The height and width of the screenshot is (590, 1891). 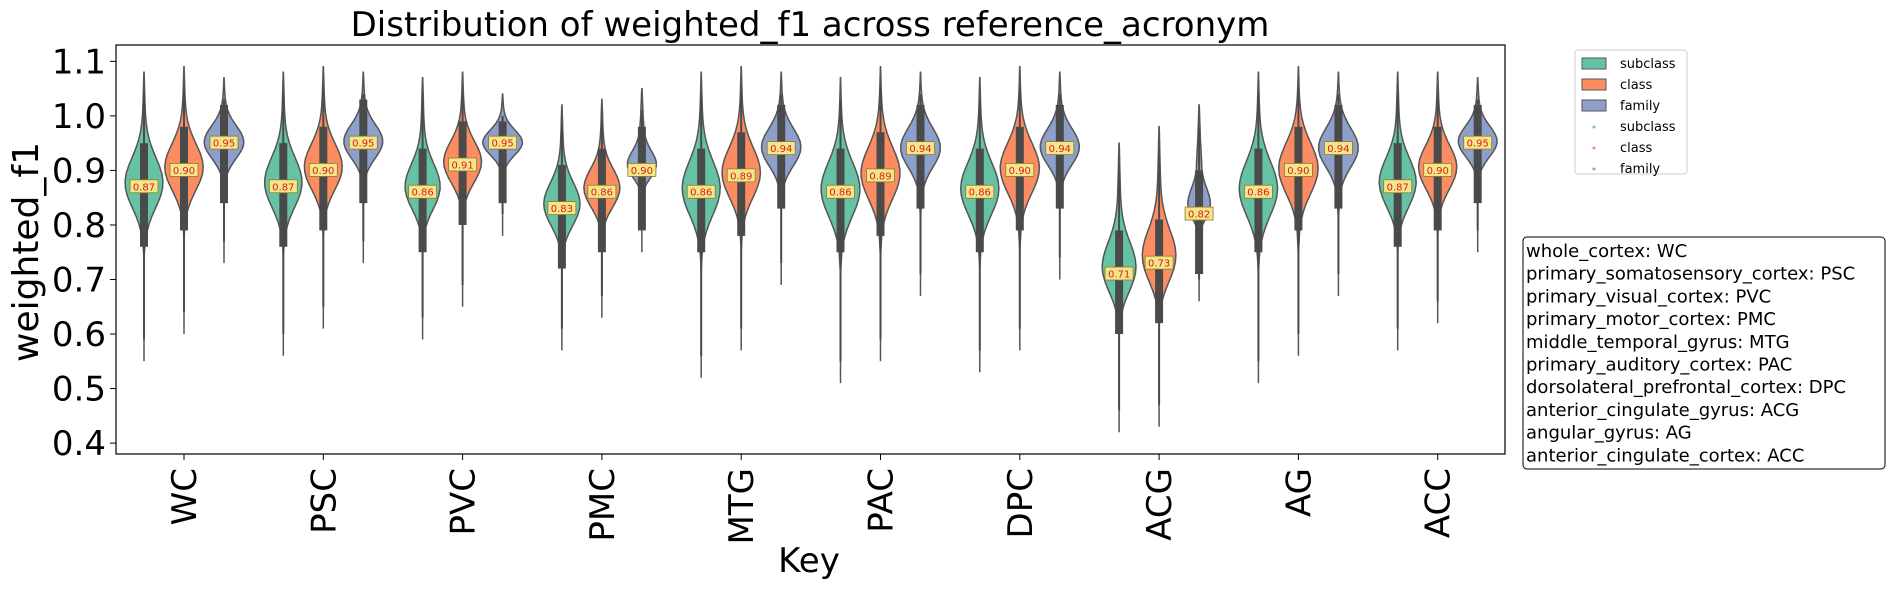 I want to click on median-label-family-ACG: 0.82, so click(x=1199, y=215).